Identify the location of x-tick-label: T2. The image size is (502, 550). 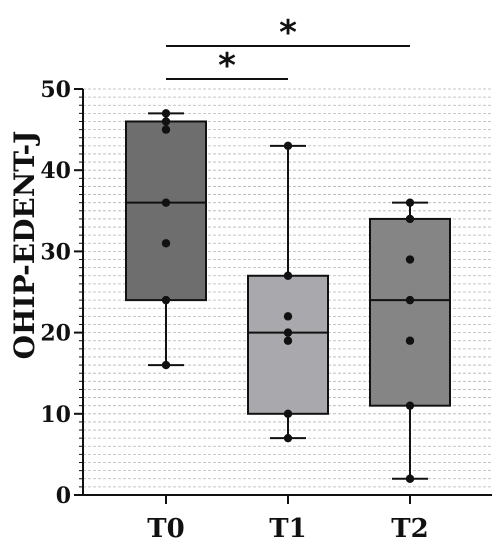
(409, 529).